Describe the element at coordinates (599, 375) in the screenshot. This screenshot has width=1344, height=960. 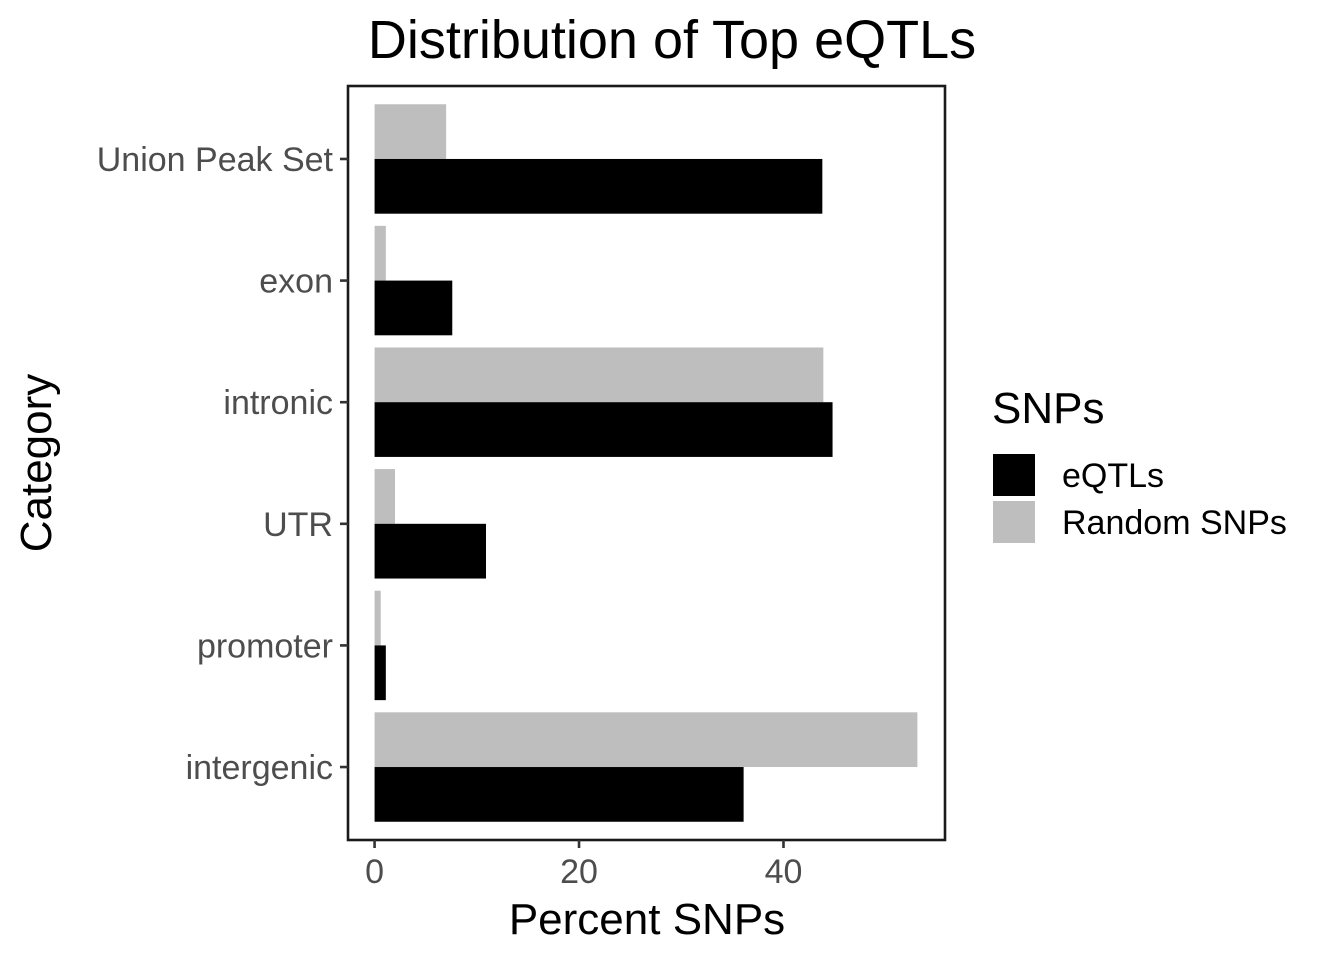
I see `bar-random-snps-intronic` at that location.